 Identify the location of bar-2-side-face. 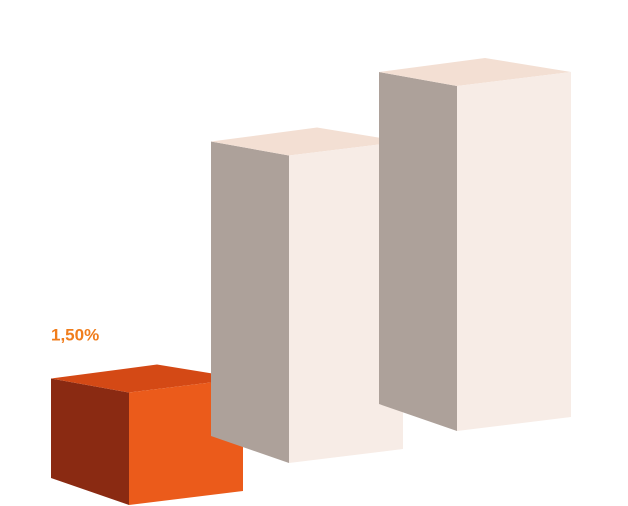
(250, 302).